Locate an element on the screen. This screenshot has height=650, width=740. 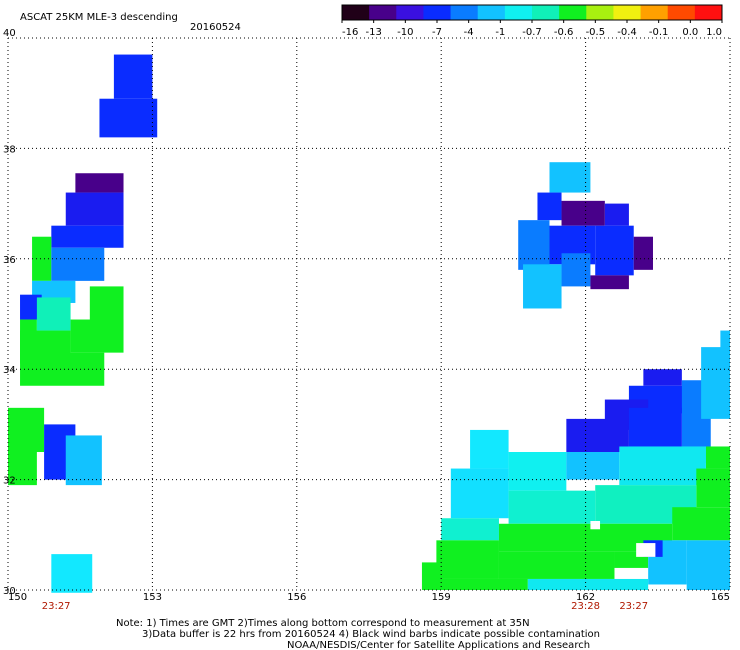
colorbar-label-8: -0.5 is located at coordinates (596, 32).